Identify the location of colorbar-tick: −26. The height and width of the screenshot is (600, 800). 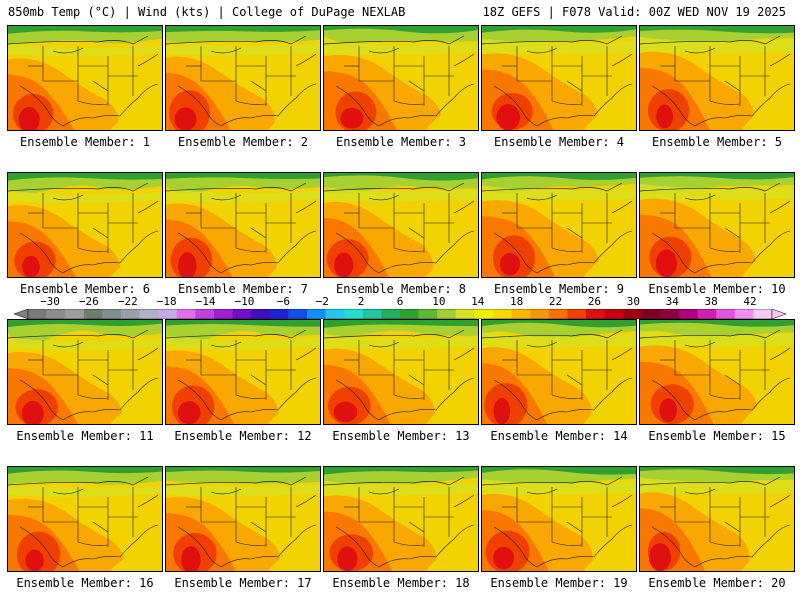
(88, 301).